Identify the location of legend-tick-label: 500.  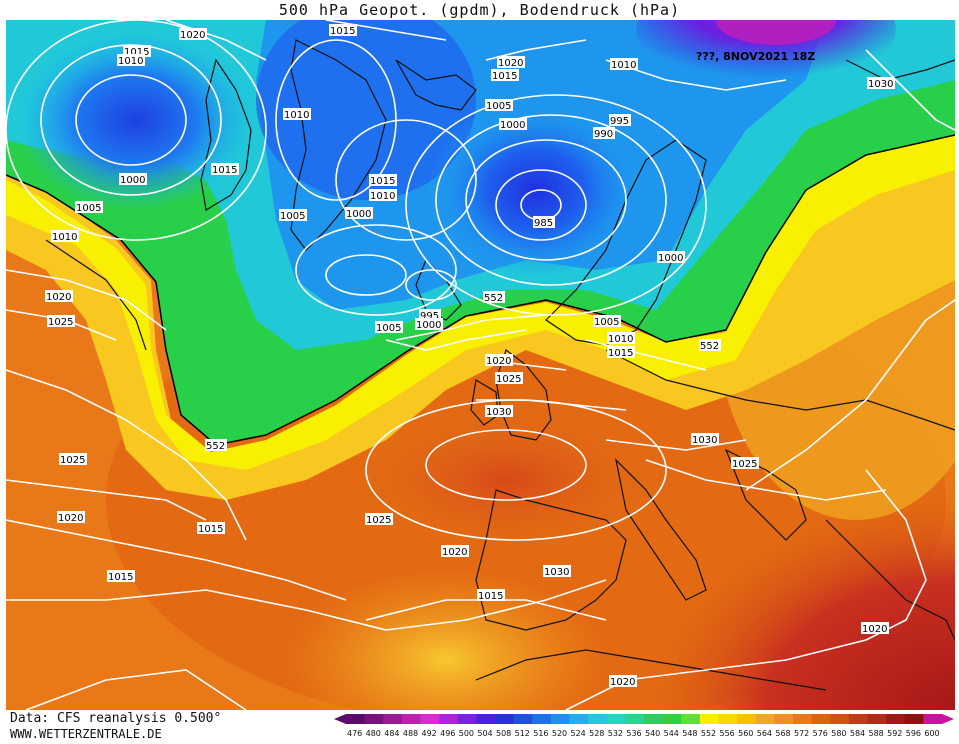
(466, 733).